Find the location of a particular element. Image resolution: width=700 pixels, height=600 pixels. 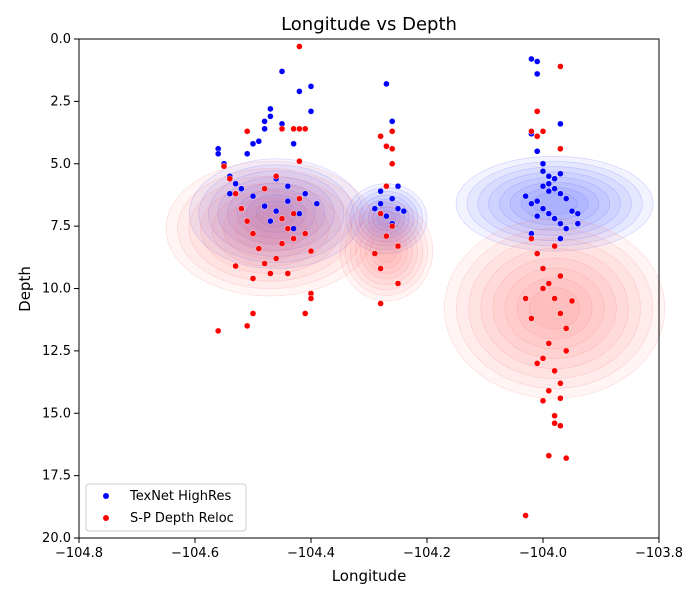

y-tick-label: 7.5 is located at coordinates (60, 226).